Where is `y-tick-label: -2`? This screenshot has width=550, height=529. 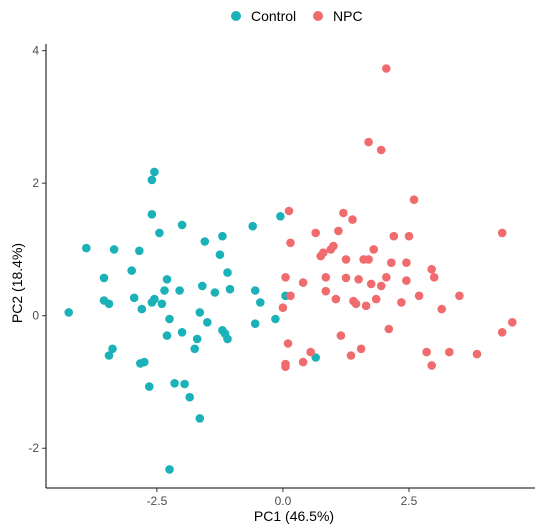 y-tick-label: -2 is located at coordinates (33, 448).